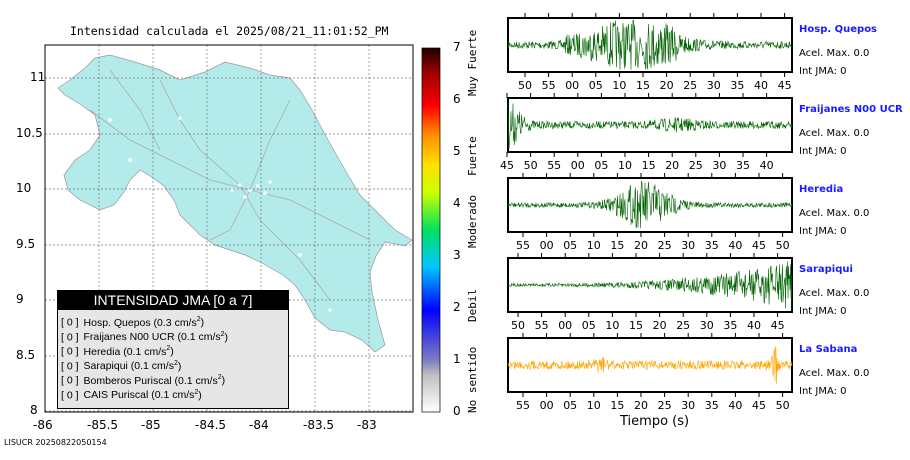  I want to click on legend-item: [ 0 ] CAIS Puriscal (0.1 cm/s2), so click(131, 395).